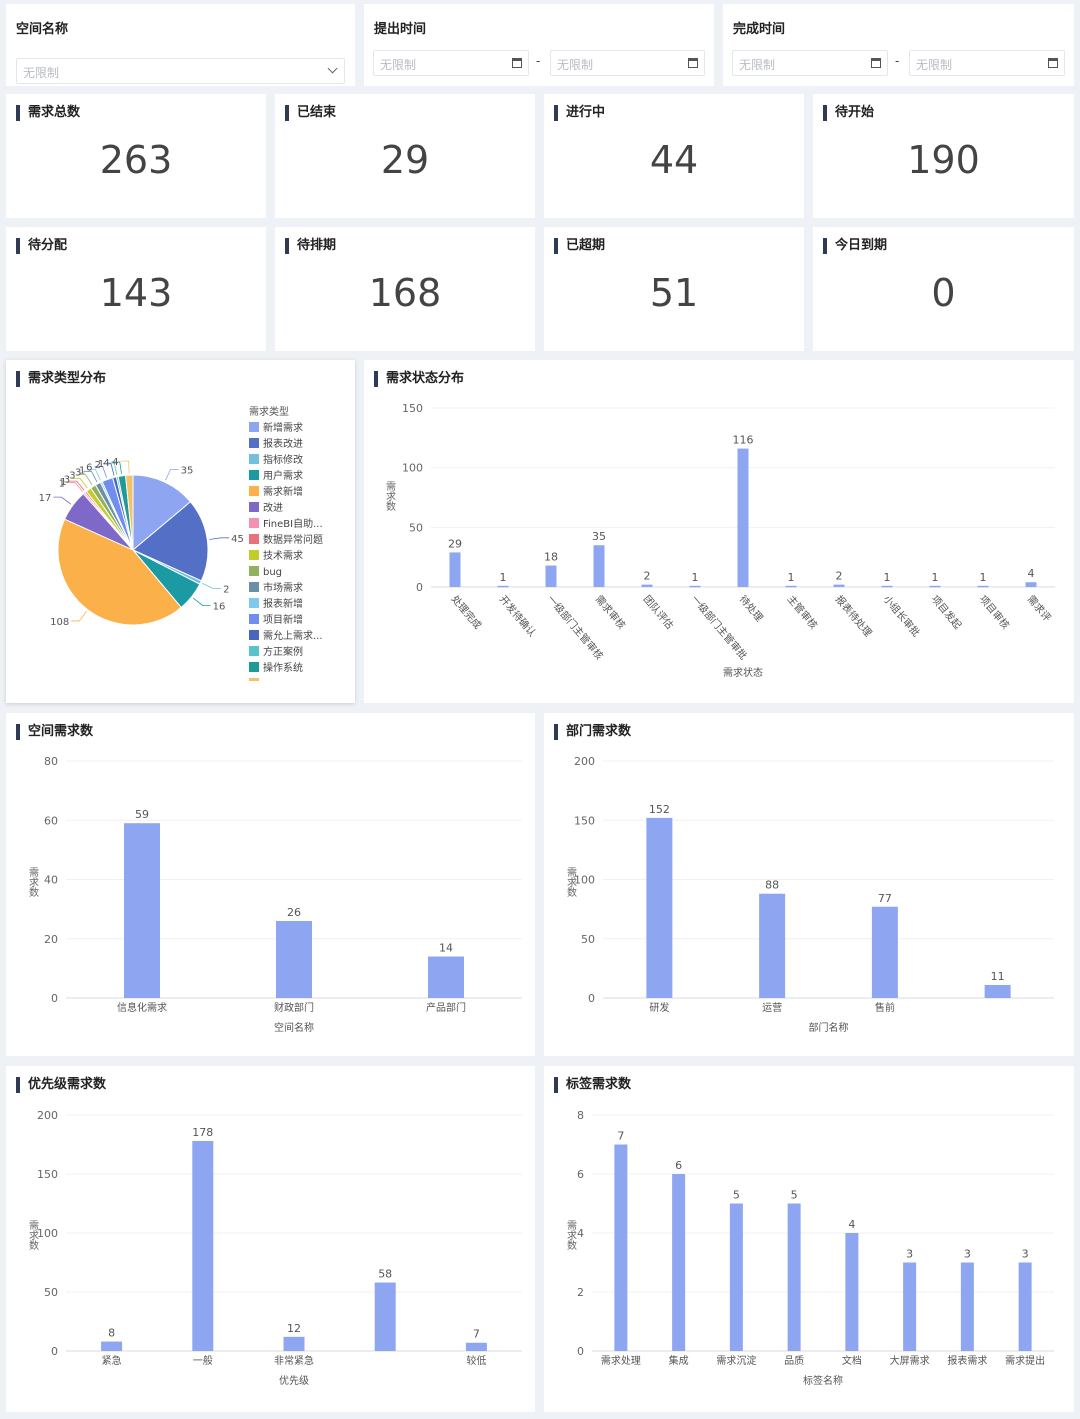  I want to click on legend-item: 技术需求, so click(299, 557).